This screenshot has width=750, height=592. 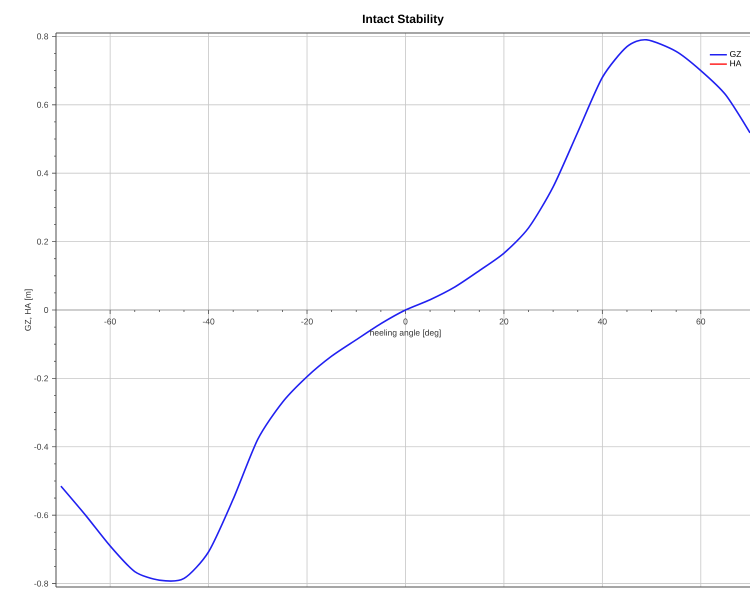 What do you see at coordinates (41, 378) in the screenshot?
I see `y-tick-label: -0.2` at bounding box center [41, 378].